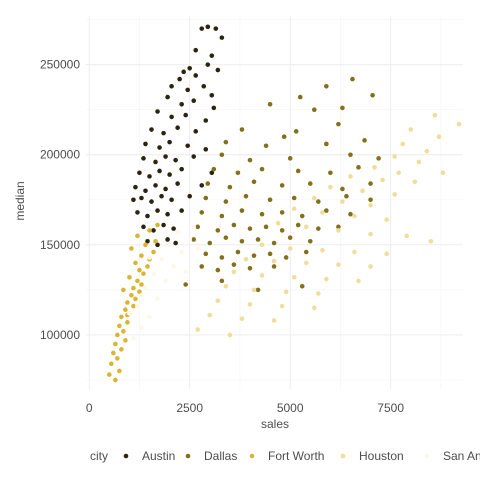  I want to click on y-tick-label: 250000, so click(60, 65).